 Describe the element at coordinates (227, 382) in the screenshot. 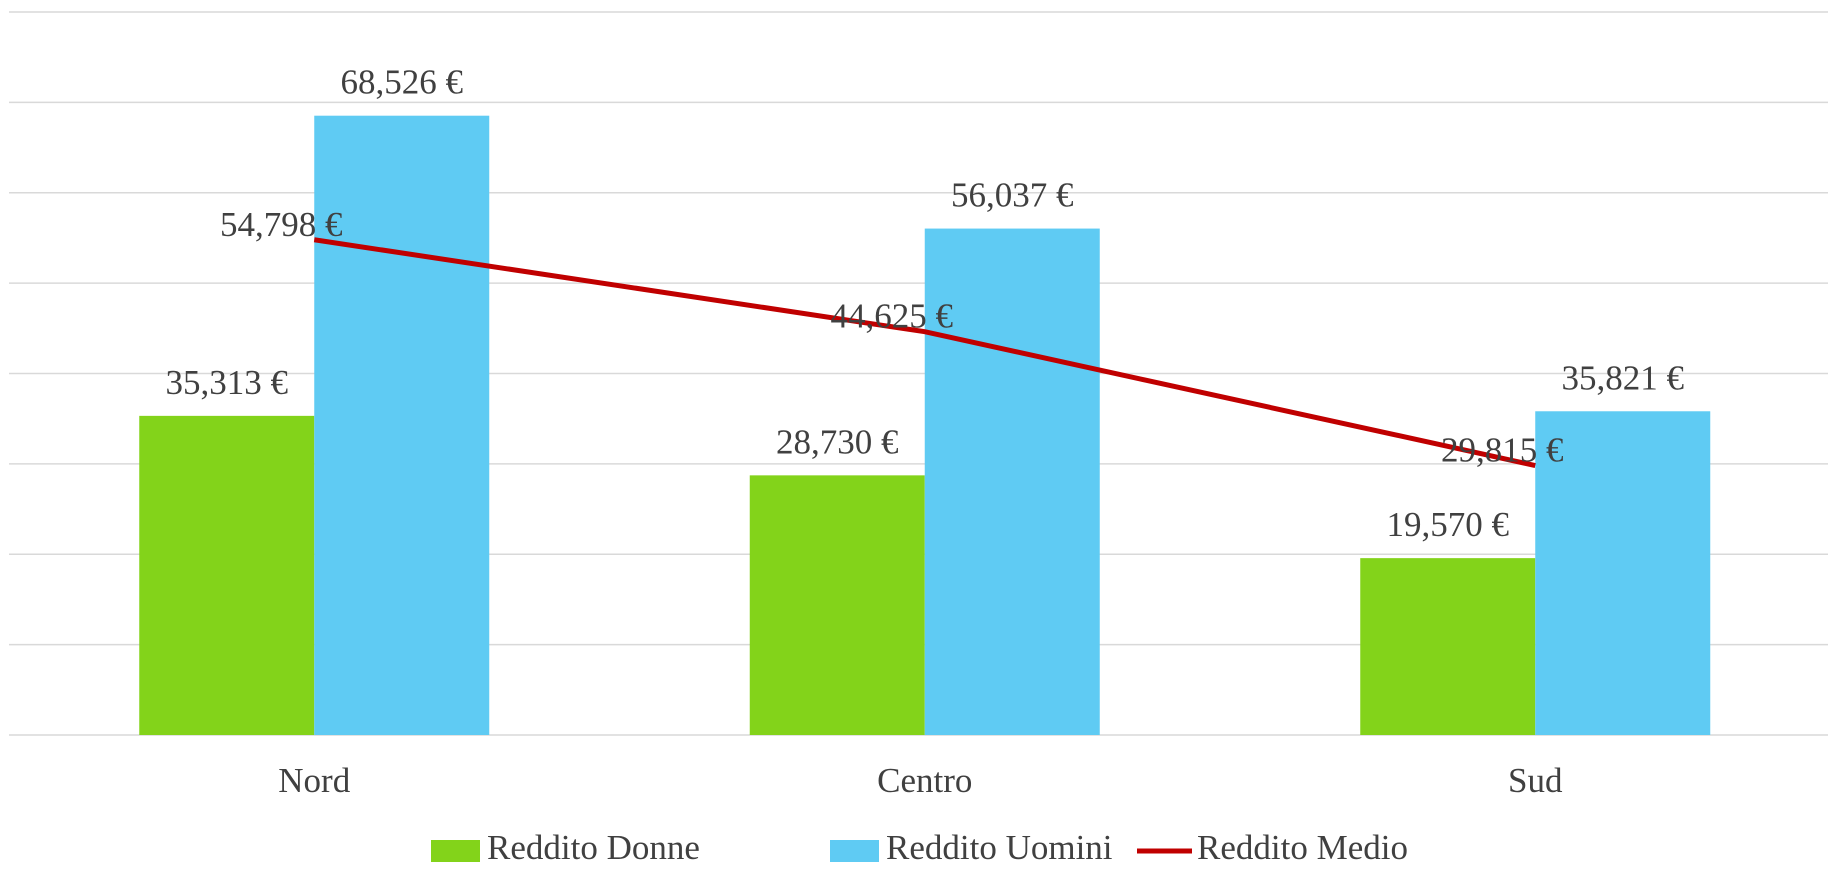

I see `data-label: 35,313 €` at that location.